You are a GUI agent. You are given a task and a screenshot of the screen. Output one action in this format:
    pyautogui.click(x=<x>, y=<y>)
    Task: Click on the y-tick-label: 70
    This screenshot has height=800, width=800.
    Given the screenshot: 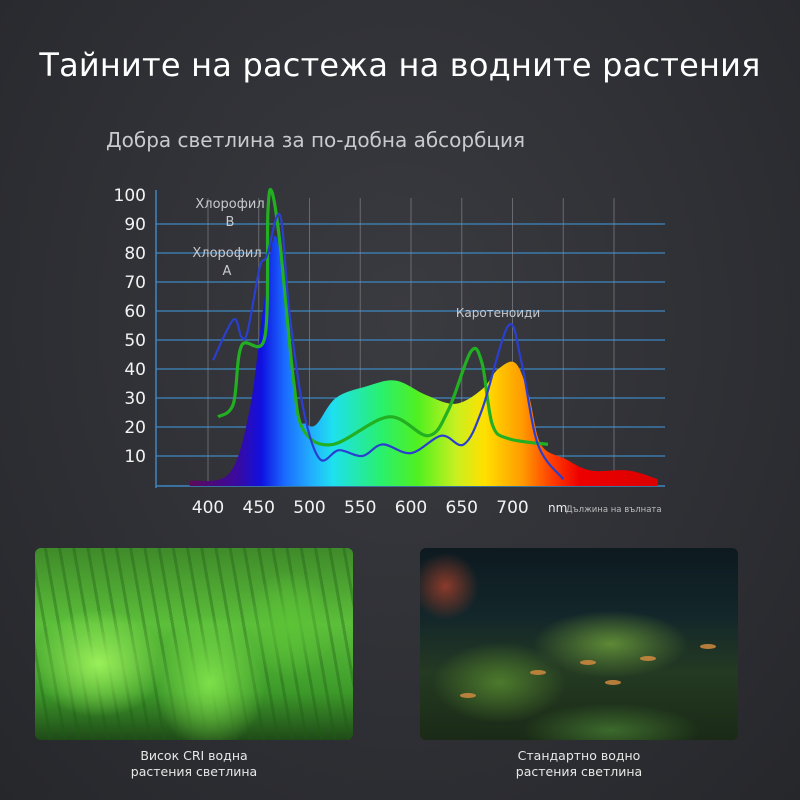 What is the action you would take?
    pyautogui.click(x=135, y=283)
    